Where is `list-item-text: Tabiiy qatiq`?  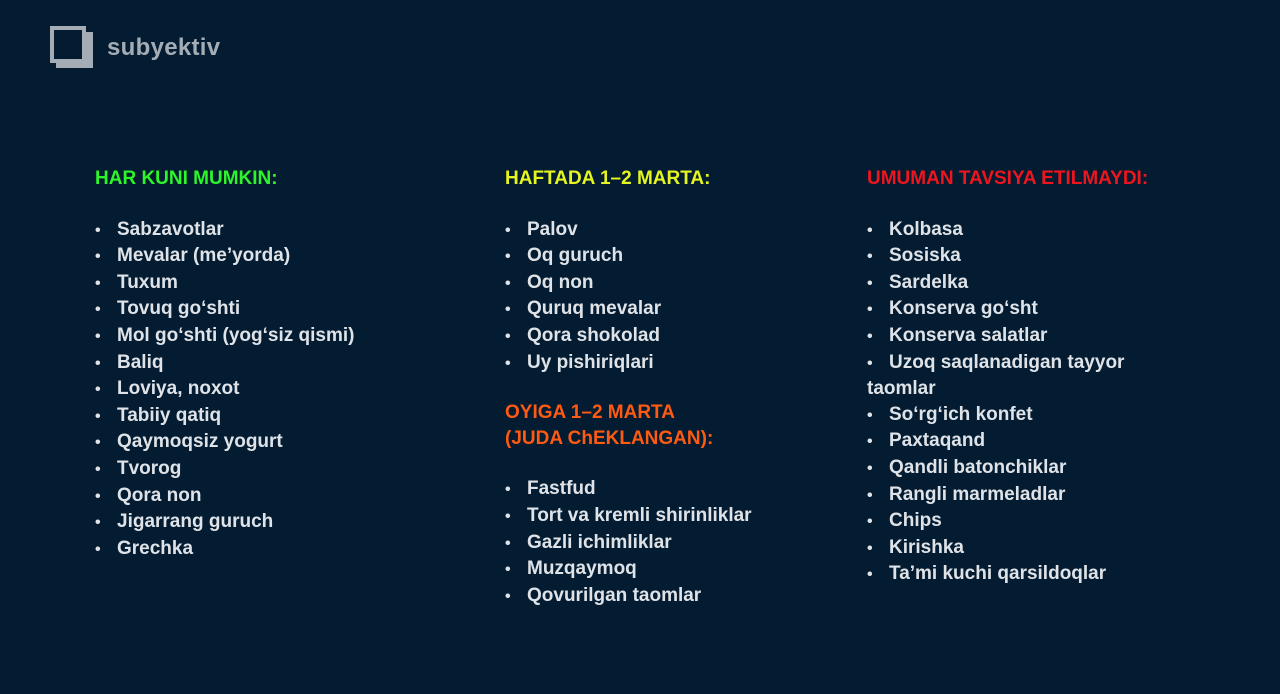
list-item-text: Tabiiy qatiq is located at coordinates (169, 415).